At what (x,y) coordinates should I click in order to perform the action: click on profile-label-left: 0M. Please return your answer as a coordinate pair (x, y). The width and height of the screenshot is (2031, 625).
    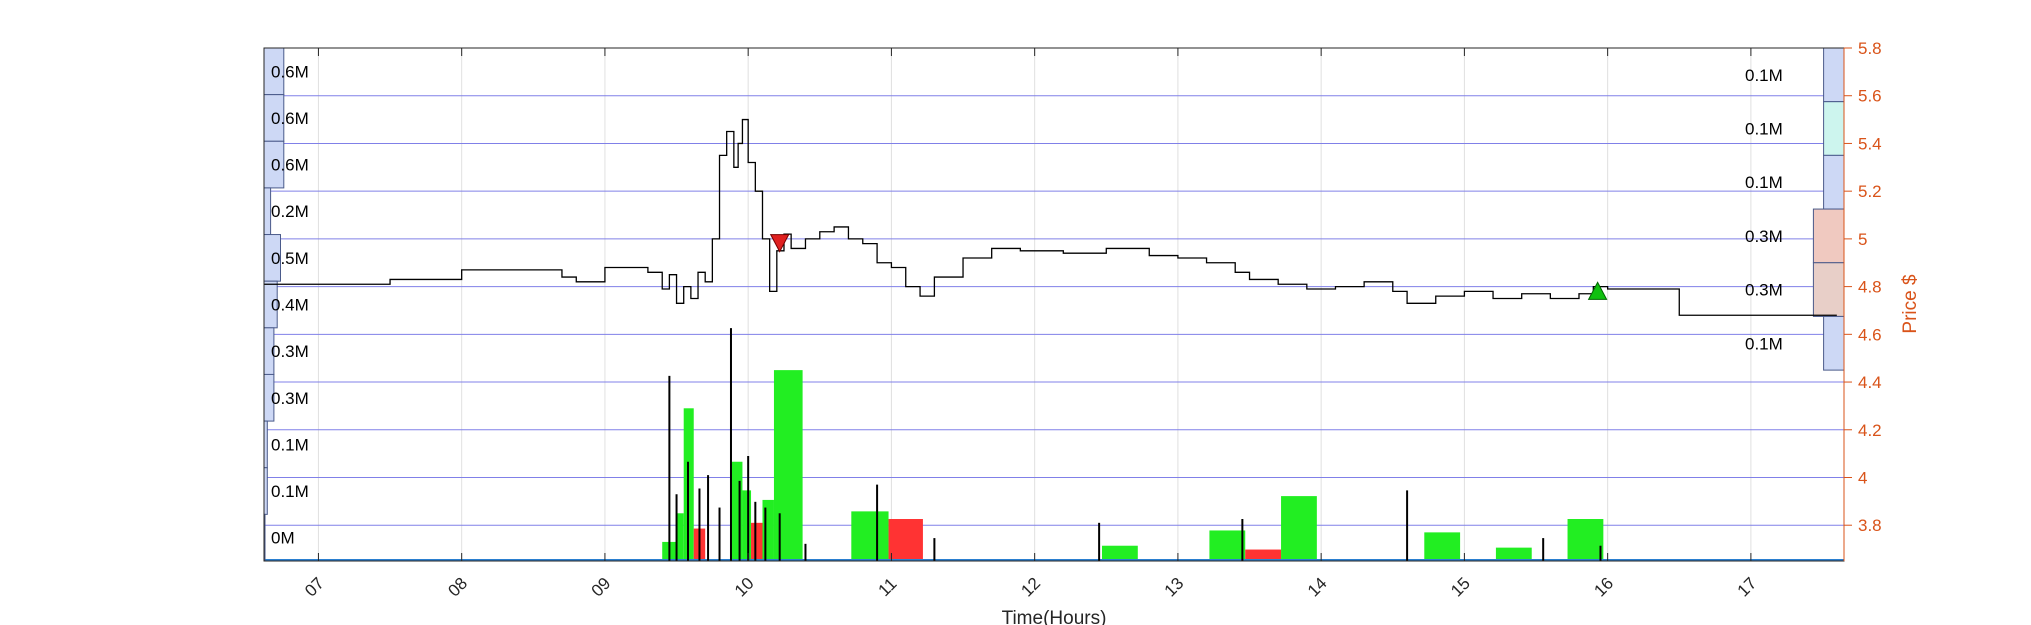
    Looking at the image, I should click on (283, 538).